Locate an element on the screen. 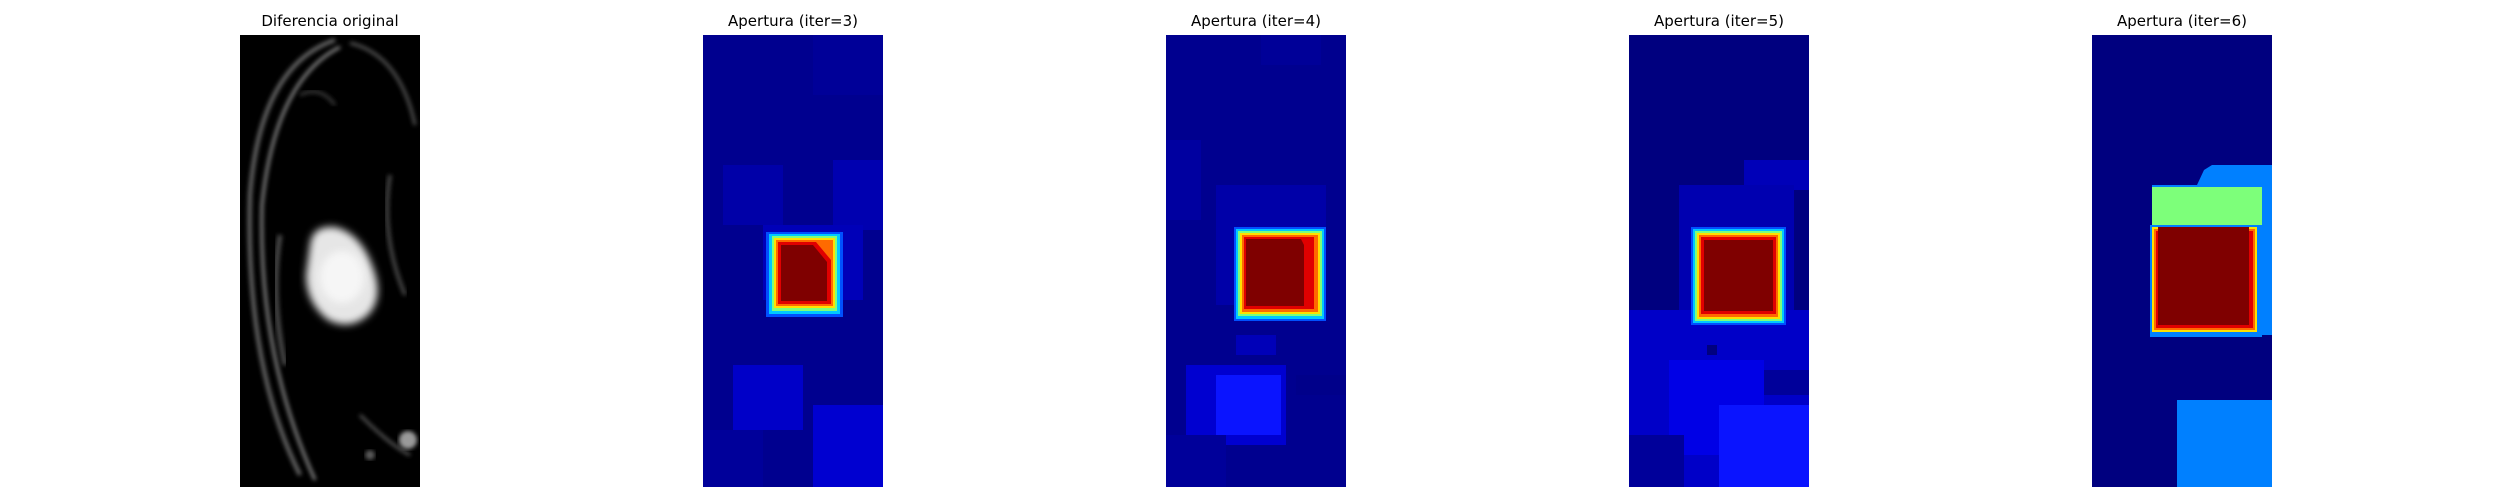 Image resolution: width=2500 pixels, height=500 pixels. panel-title: Apertura (iter=4) is located at coordinates (1256, 21).